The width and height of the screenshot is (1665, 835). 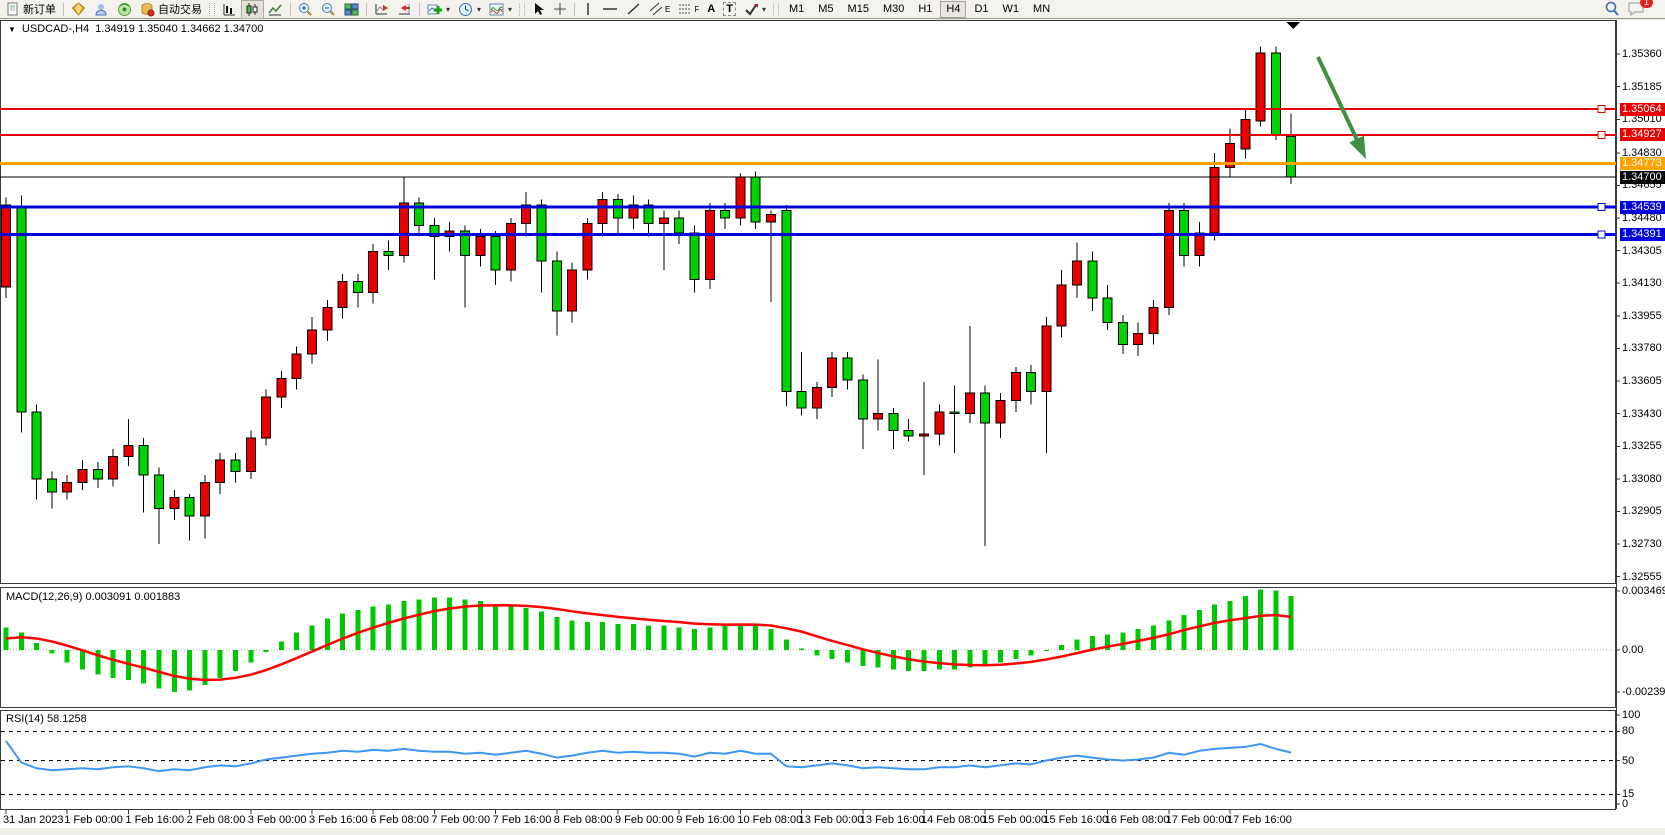 I want to click on price-line-badge: 1.34391, so click(x=1642, y=235).